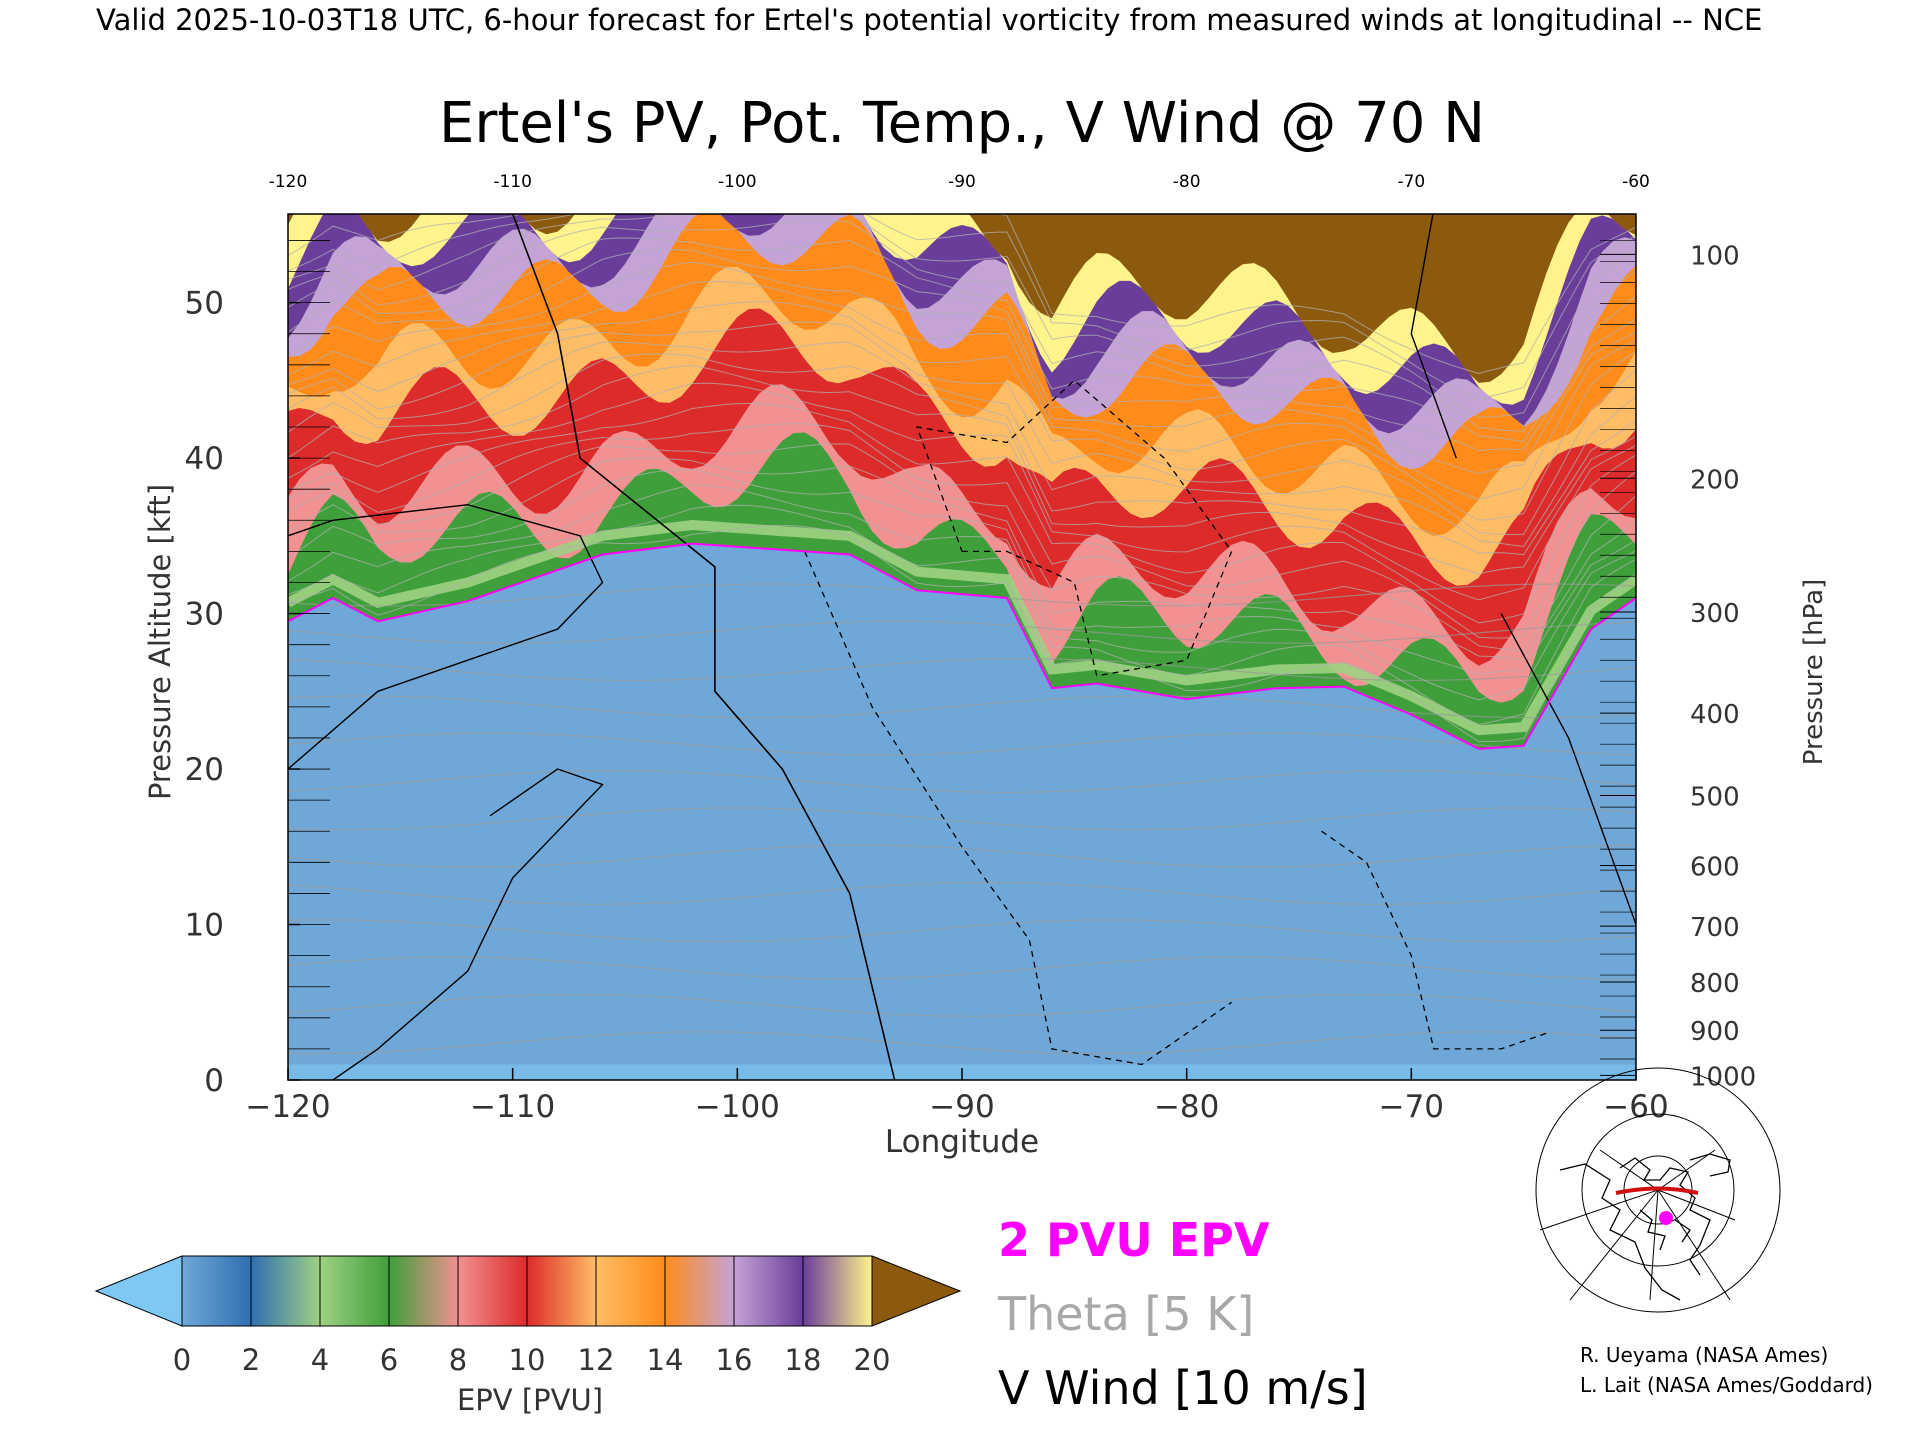 The width and height of the screenshot is (1920, 1440). Describe the element at coordinates (389, 1360) in the screenshot. I see `colorbar-tick-label: 6` at that location.